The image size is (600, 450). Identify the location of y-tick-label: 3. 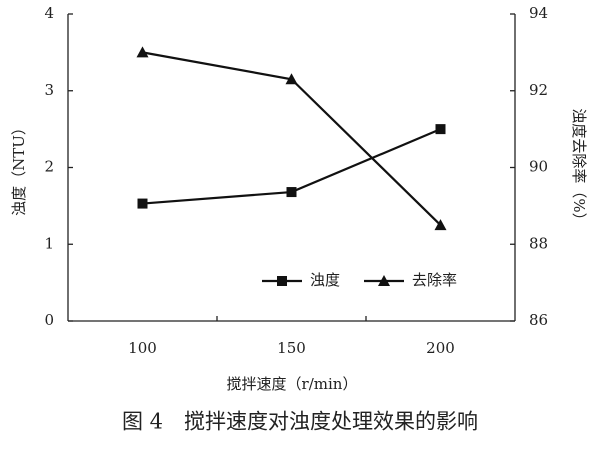
(49, 90).